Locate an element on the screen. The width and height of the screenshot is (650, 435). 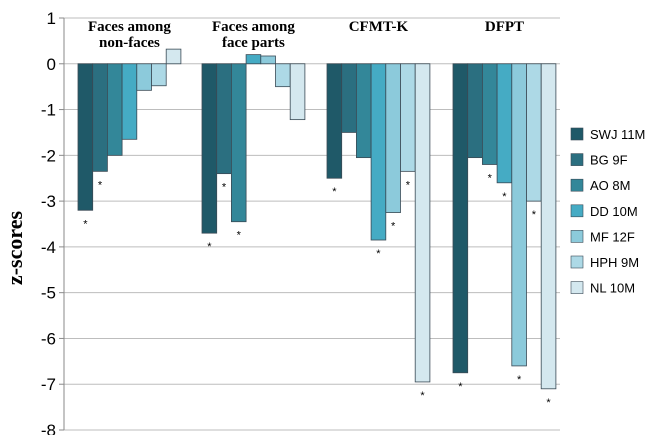
y-tick-label: -8 is located at coordinates (48, 428).